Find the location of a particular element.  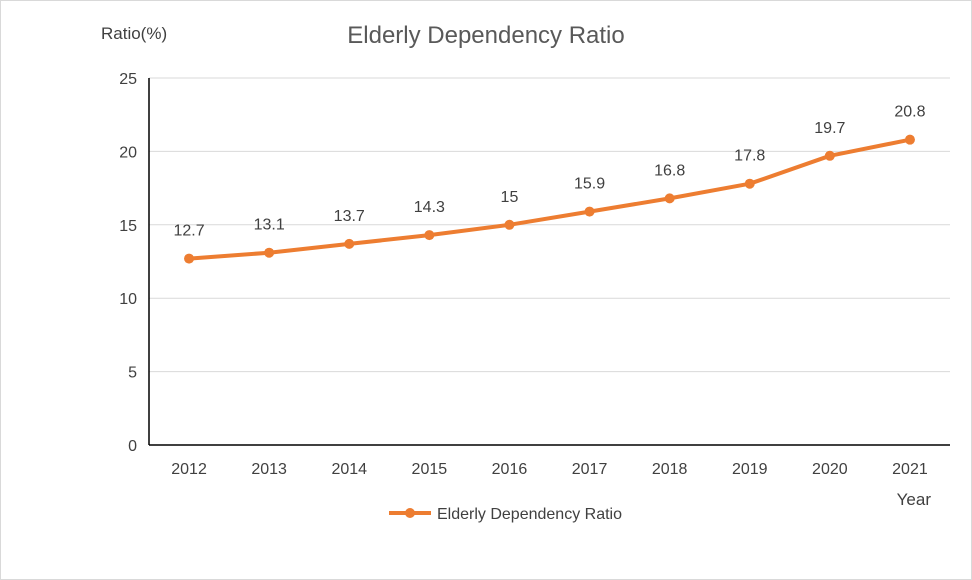

y-tick-25: 25 is located at coordinates (128, 79).